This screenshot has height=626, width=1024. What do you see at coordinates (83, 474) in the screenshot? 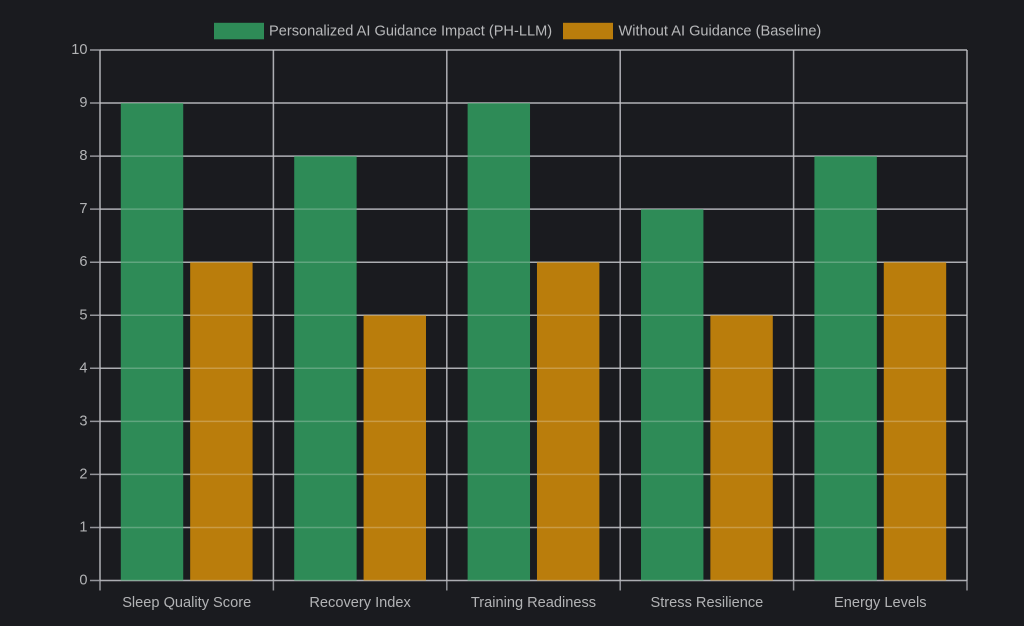
I see `svg-text: 2` at bounding box center [83, 474].